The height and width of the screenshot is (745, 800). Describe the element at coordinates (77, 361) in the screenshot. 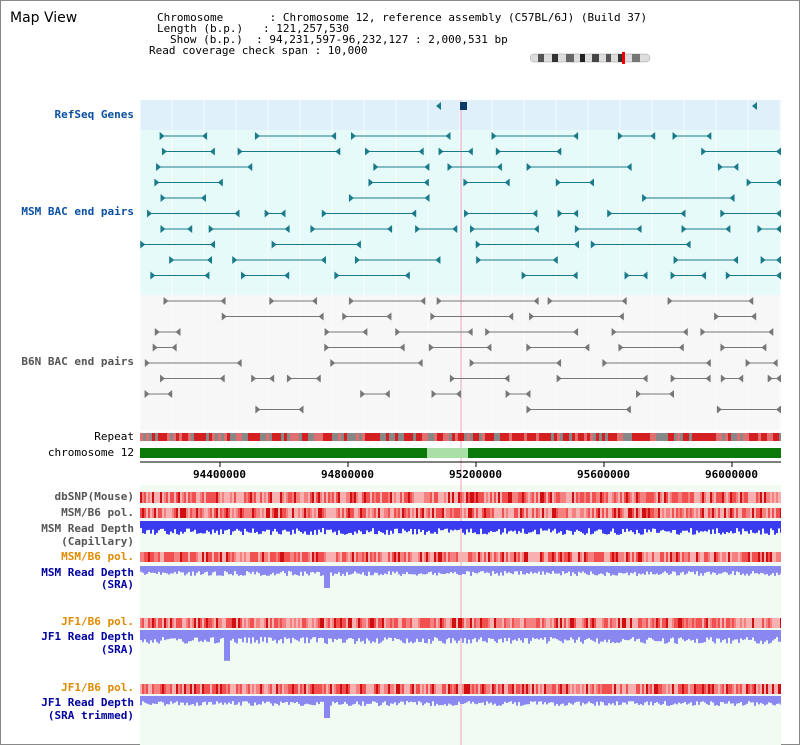

I see `b6n-bac-label: B6N BAC end pairs` at that location.